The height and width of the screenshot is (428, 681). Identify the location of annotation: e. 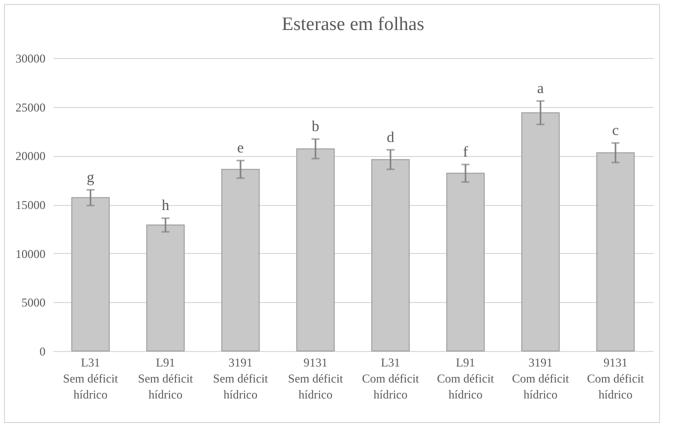
(240, 148).